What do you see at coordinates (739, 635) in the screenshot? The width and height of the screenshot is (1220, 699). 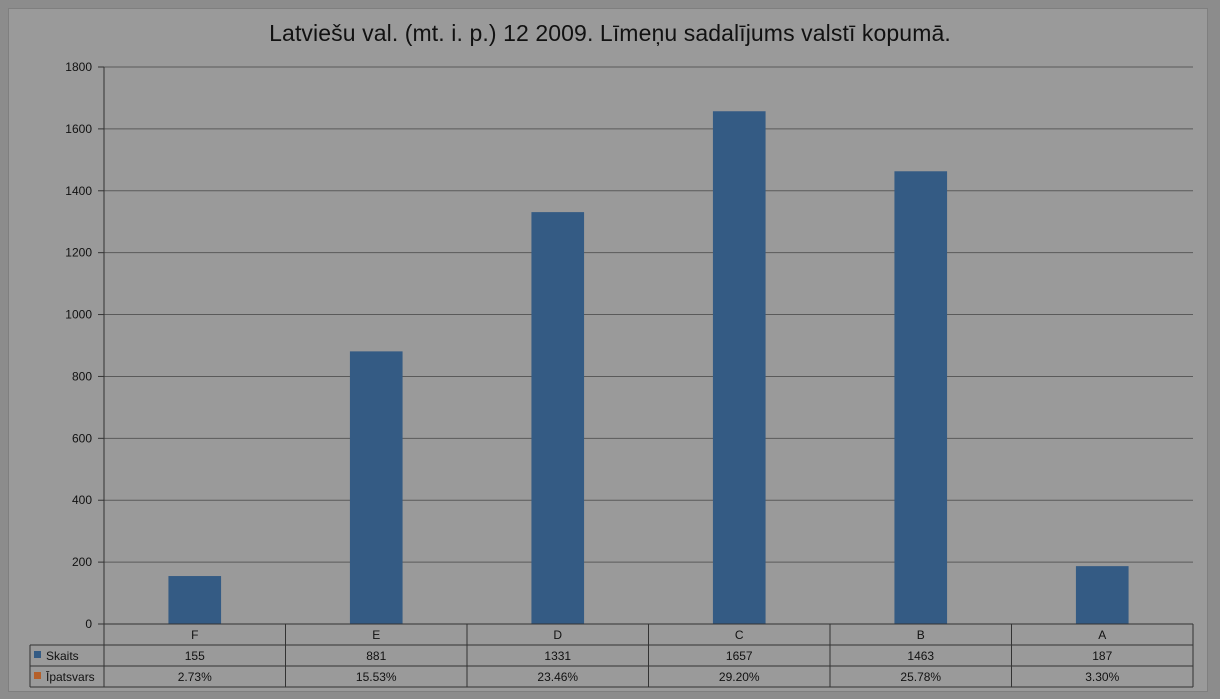 I see `x-category-label: C` at bounding box center [739, 635].